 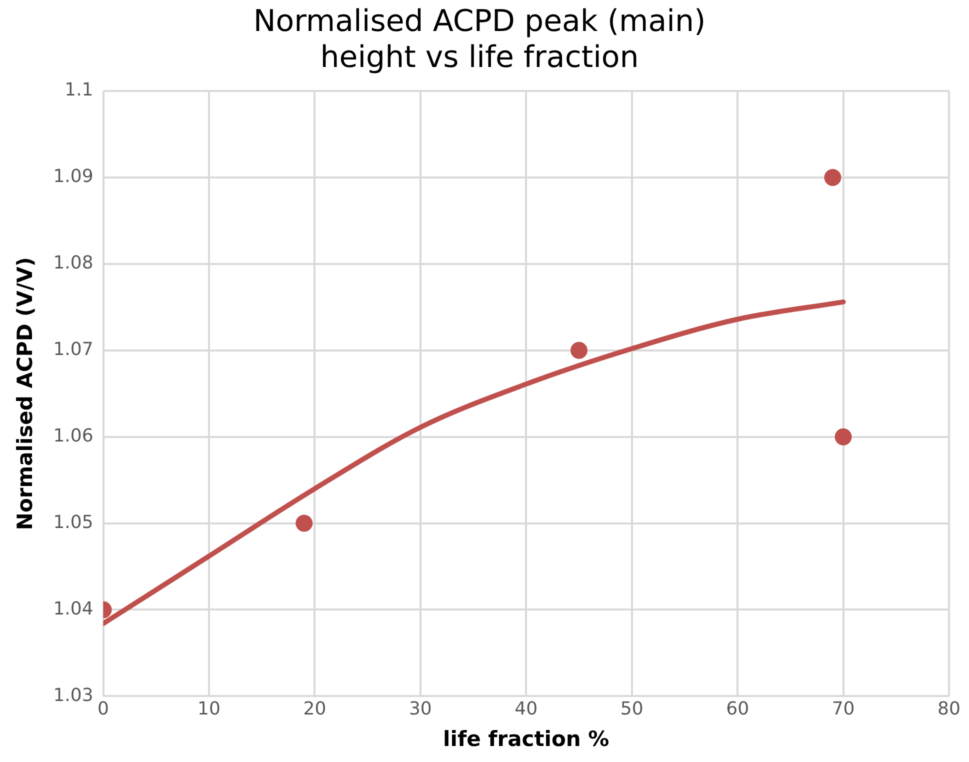 I want to click on x-tick-label: 70, so click(x=843, y=709).